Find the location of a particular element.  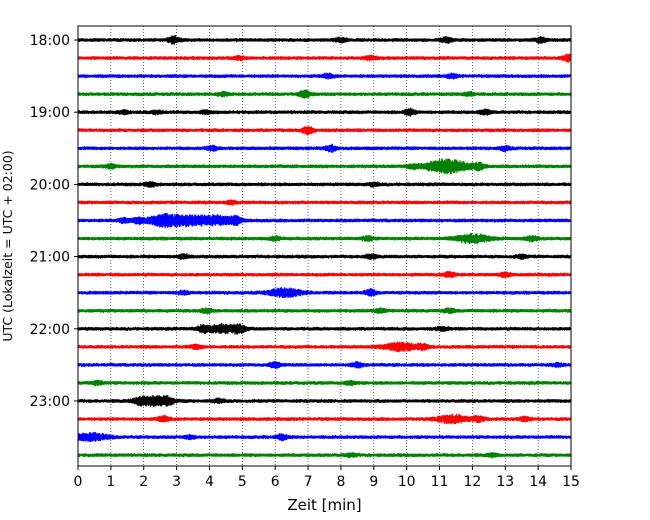

x-tick-label: 3 is located at coordinates (176, 482).